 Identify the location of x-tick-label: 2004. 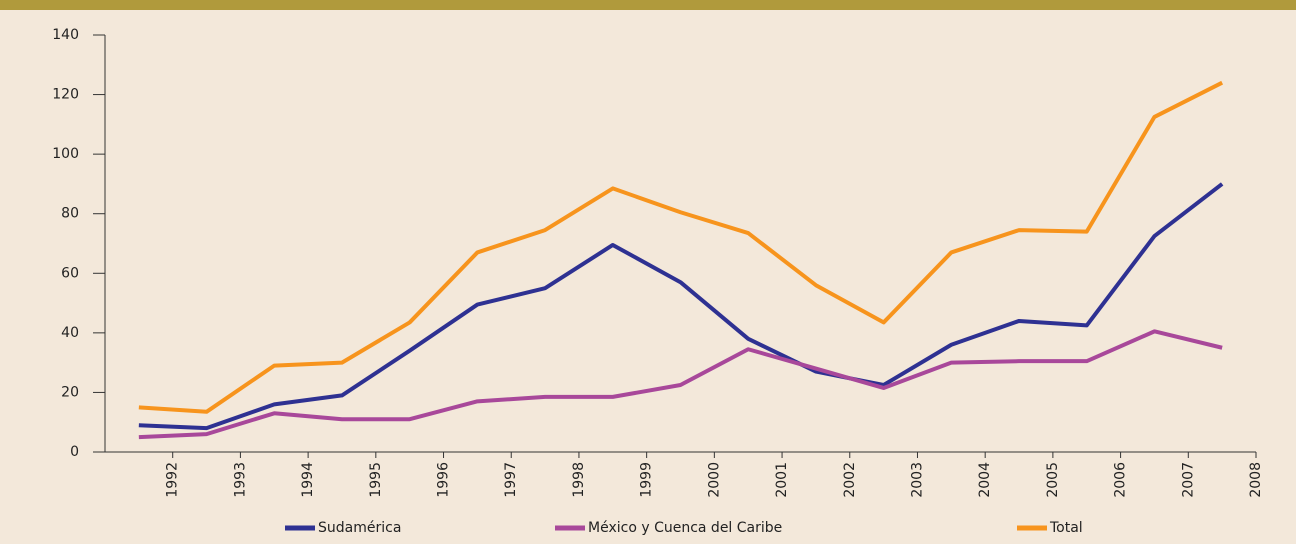
(985, 480).